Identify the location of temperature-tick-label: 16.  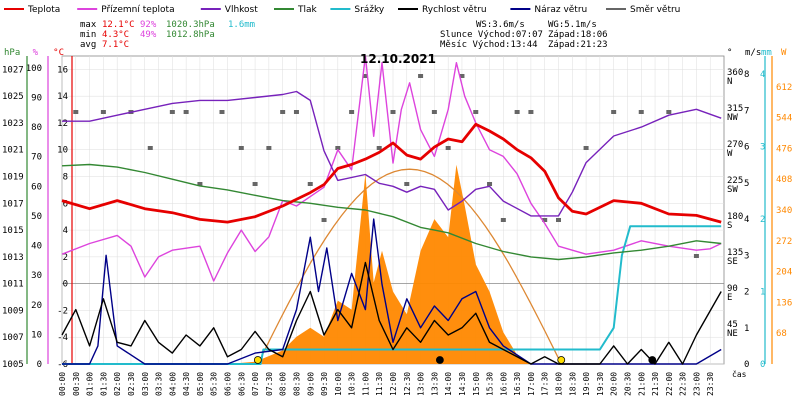
(62, 70).